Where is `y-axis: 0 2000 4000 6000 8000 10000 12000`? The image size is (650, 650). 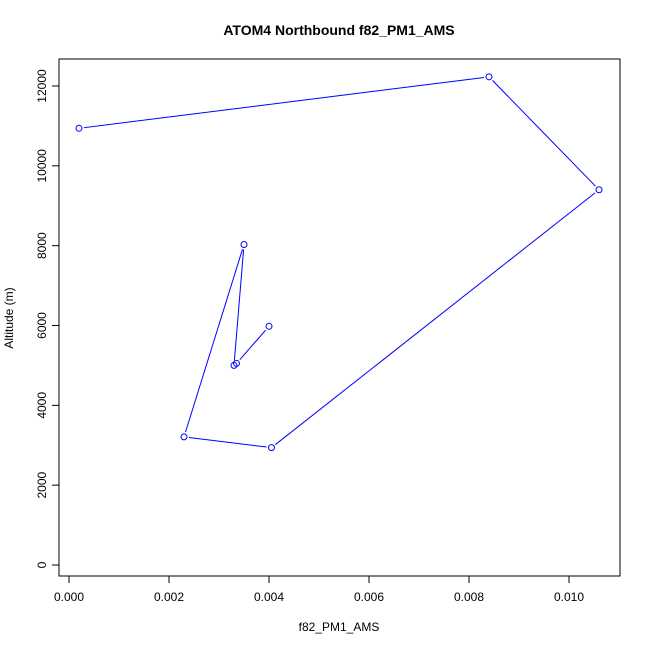
y-axis: 0 2000 4000 6000 8000 10000 12000 is located at coordinates (47, 318).